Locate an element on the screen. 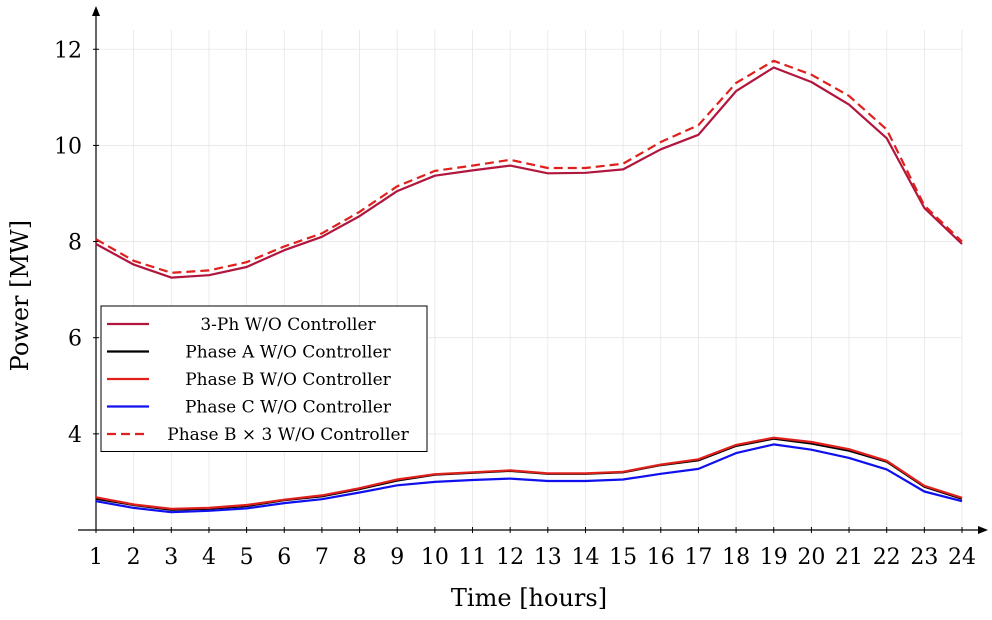  x-tick-label: 7 is located at coordinates (322, 557).